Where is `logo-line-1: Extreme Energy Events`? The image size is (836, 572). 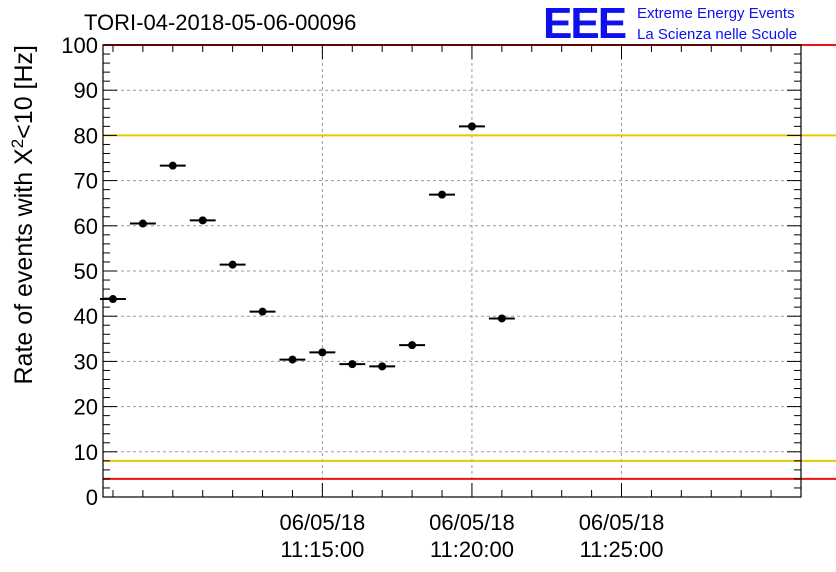
logo-line-1: Extreme Energy Events is located at coordinates (716, 13).